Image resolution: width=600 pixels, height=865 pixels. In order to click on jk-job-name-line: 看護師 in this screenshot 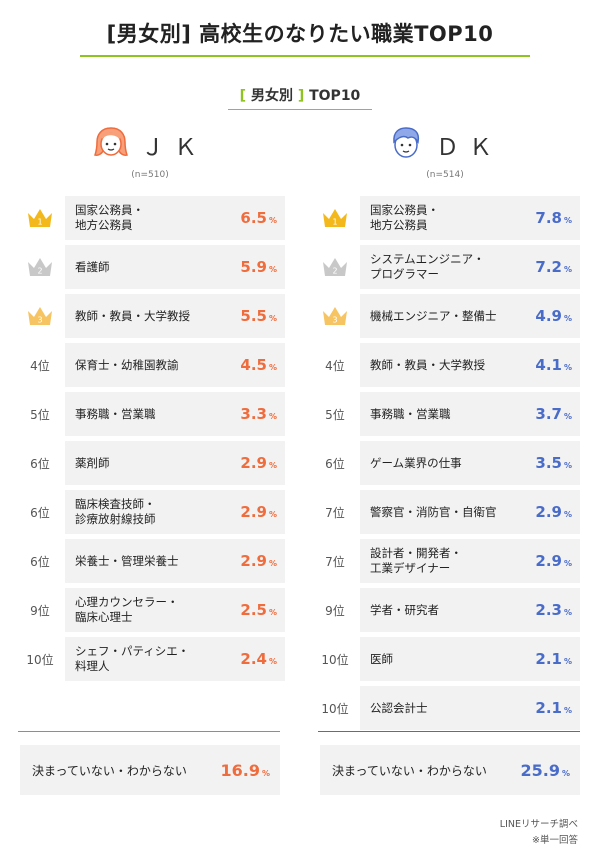, I will do `click(92, 266)`.